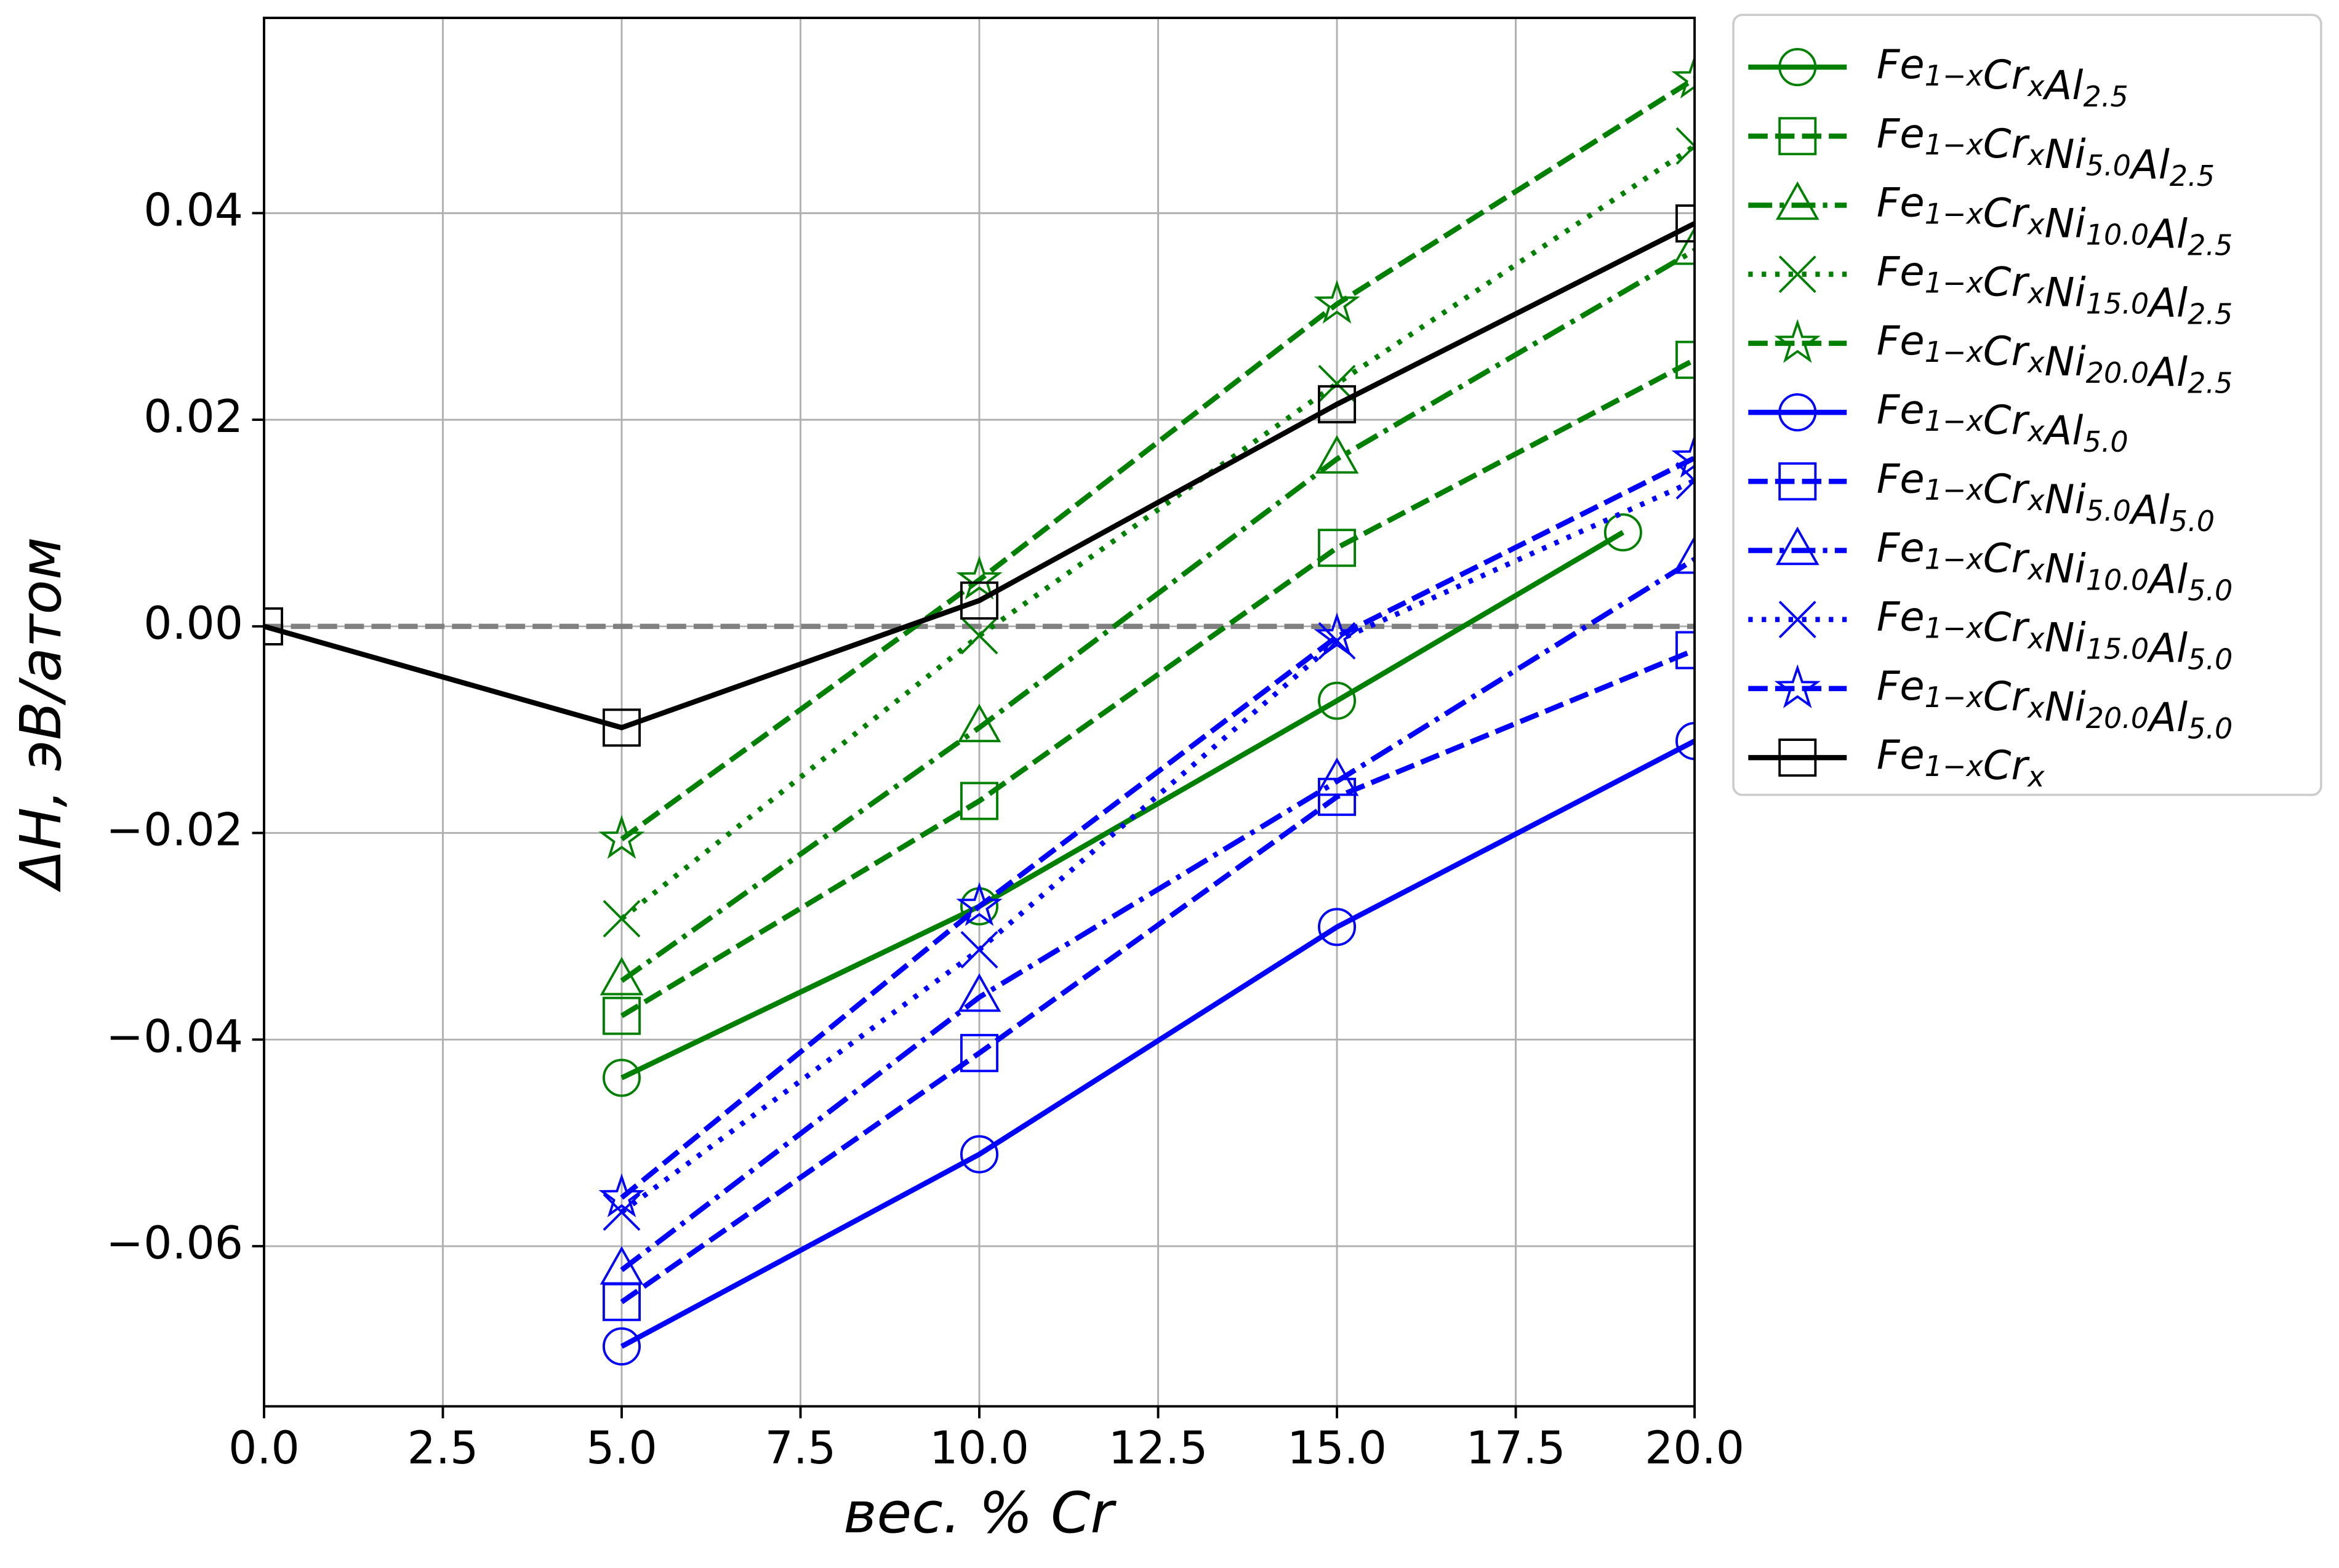 The height and width of the screenshot is (1568, 2339). What do you see at coordinates (1158, 1448) in the screenshot?
I see `x-tick-label: 12.5` at bounding box center [1158, 1448].